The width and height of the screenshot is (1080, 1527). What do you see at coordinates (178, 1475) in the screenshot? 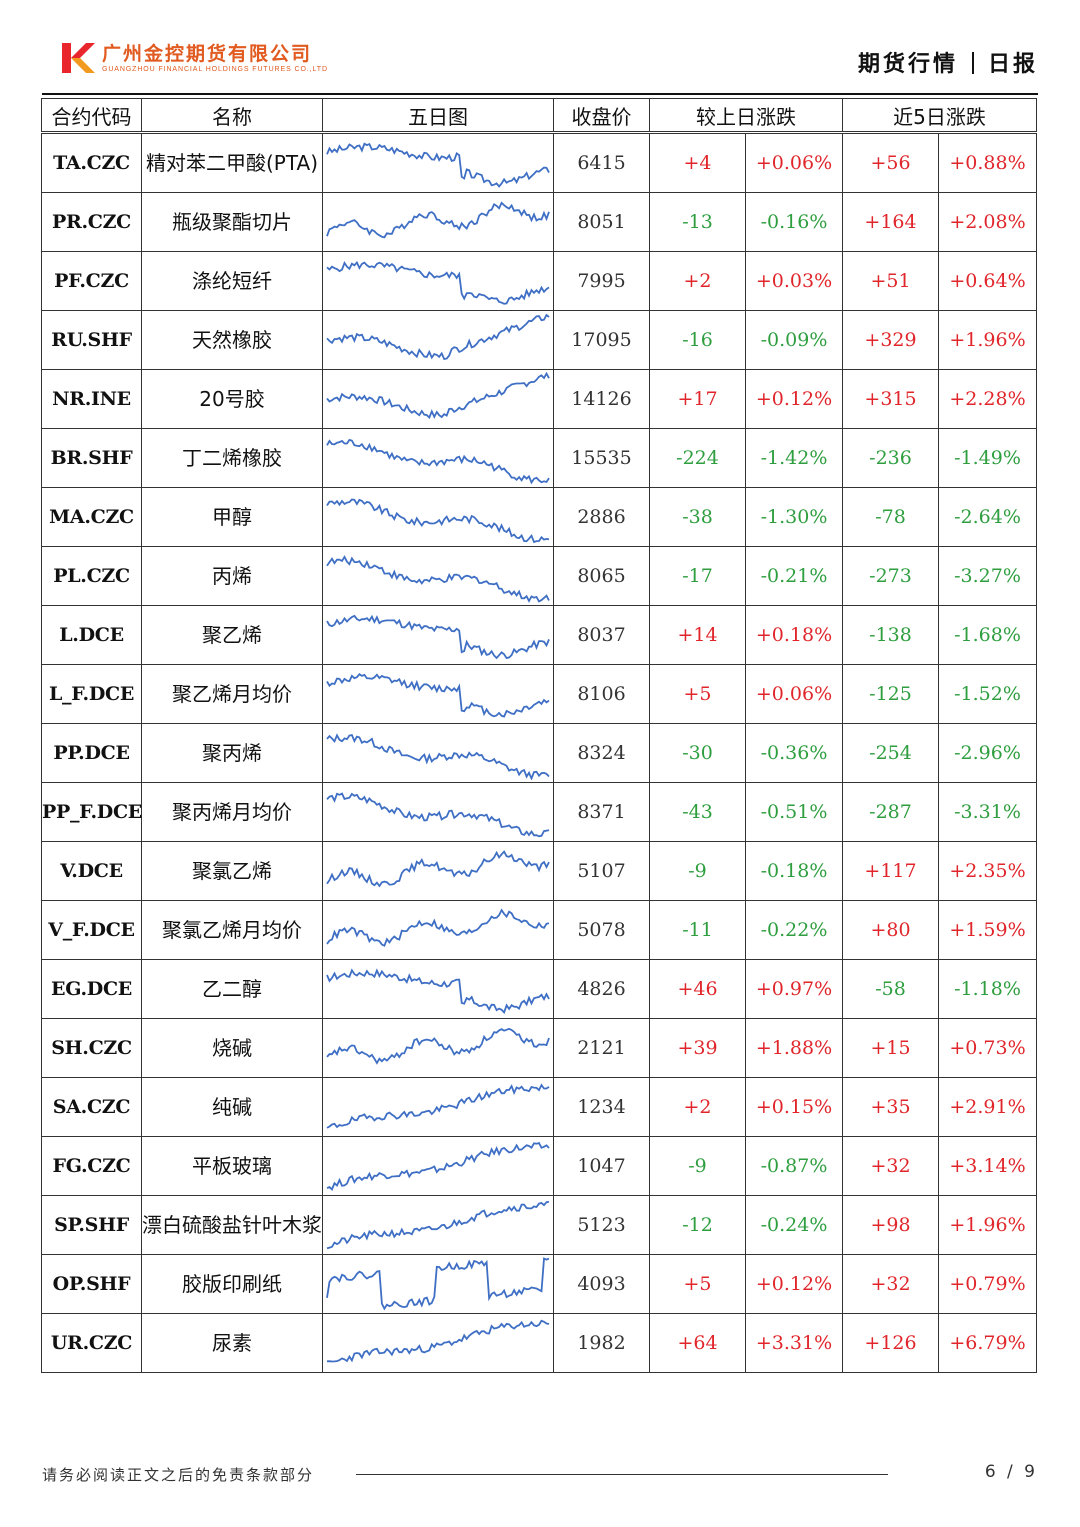
I see `disclaimer-text: 请务必阅读正文之后的免责条款部分` at bounding box center [178, 1475].